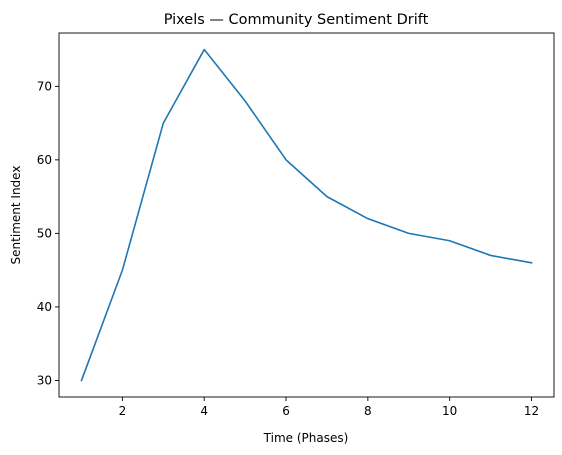  I want to click on x-axis-label: Time (Phases), so click(306, 438).